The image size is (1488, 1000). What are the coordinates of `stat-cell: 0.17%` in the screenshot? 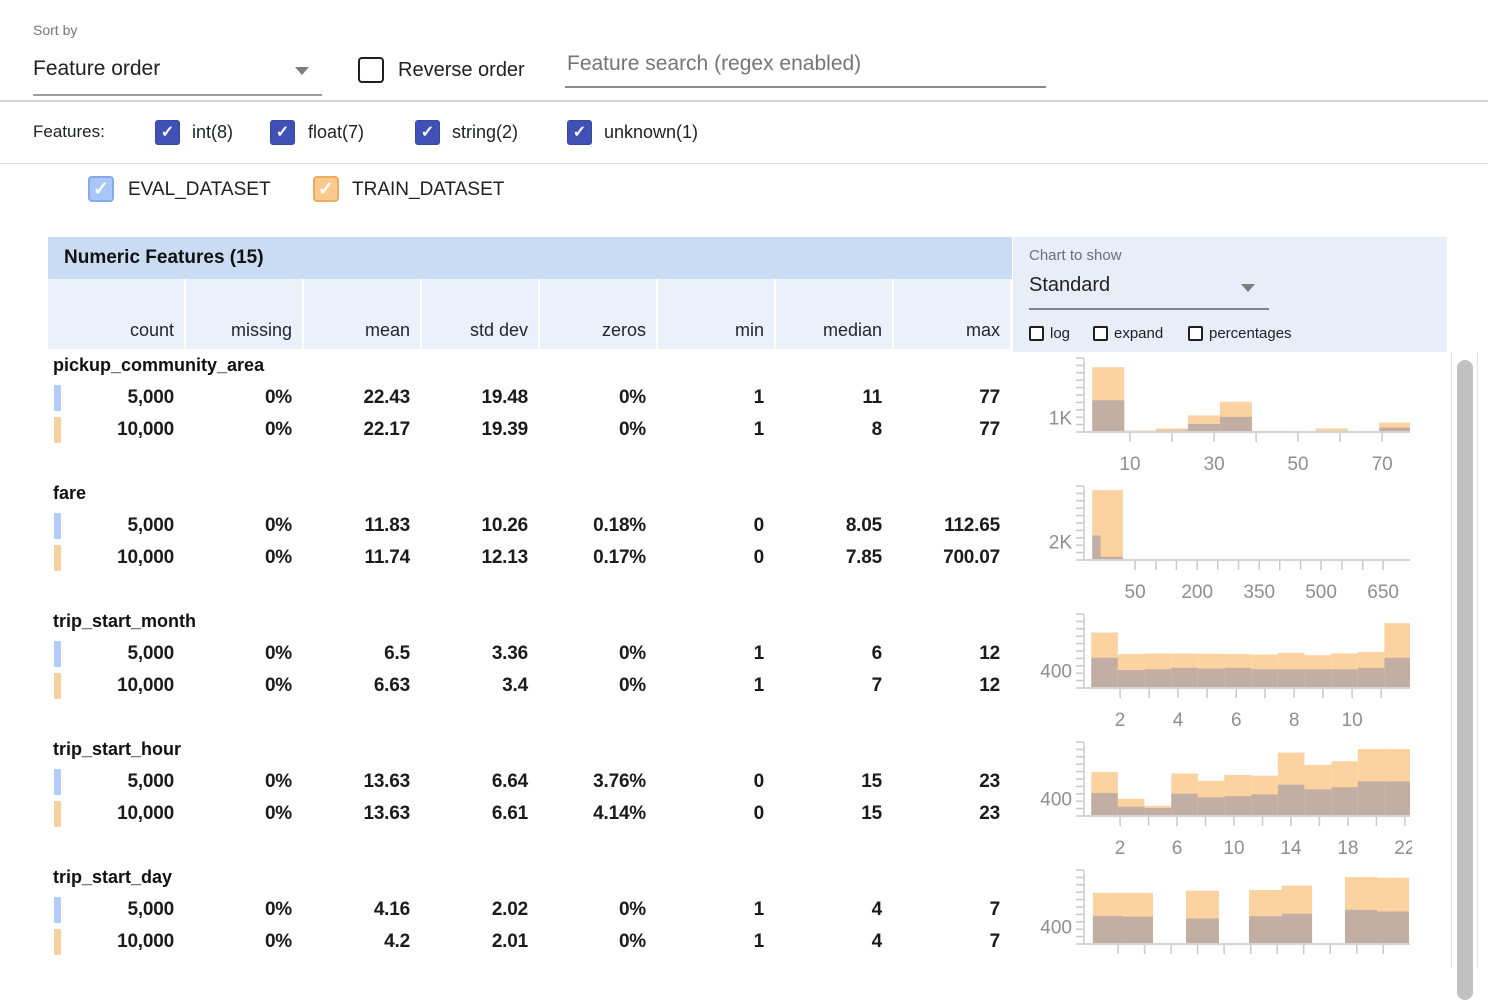 It's located at (598, 558).